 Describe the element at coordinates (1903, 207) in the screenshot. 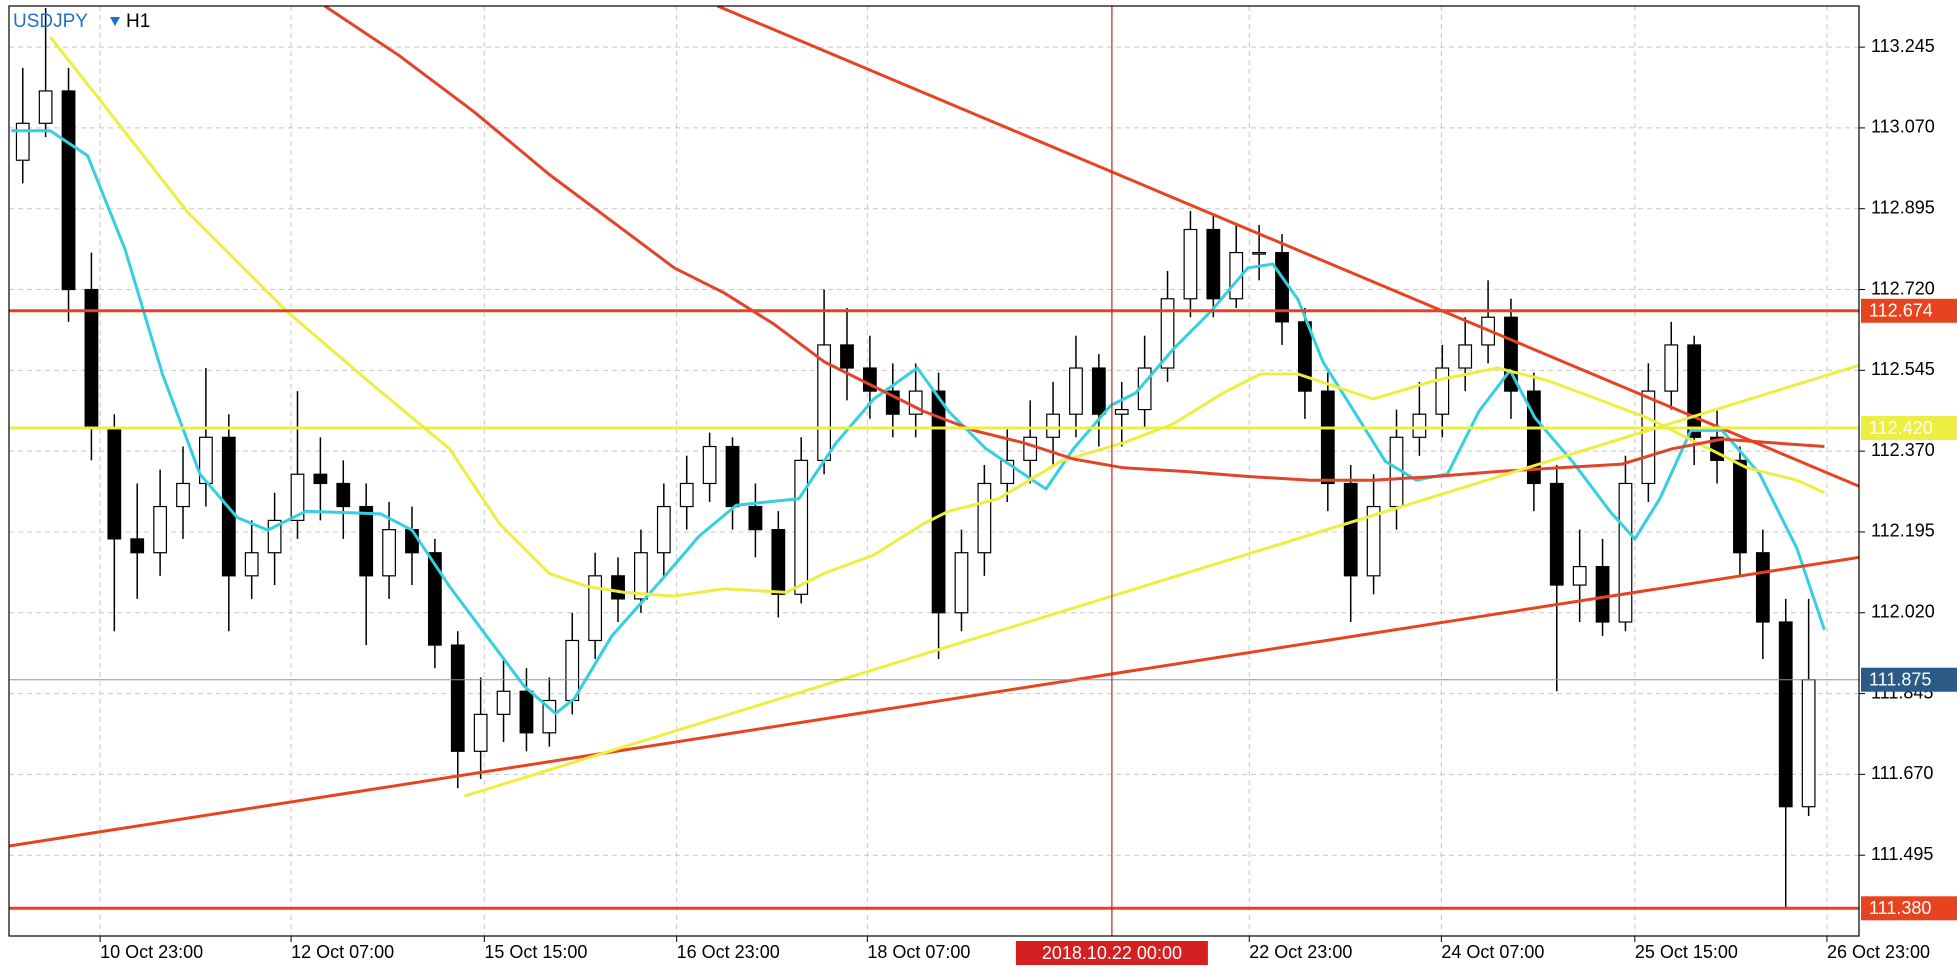

I see `y-tick-label: 112.895` at that location.